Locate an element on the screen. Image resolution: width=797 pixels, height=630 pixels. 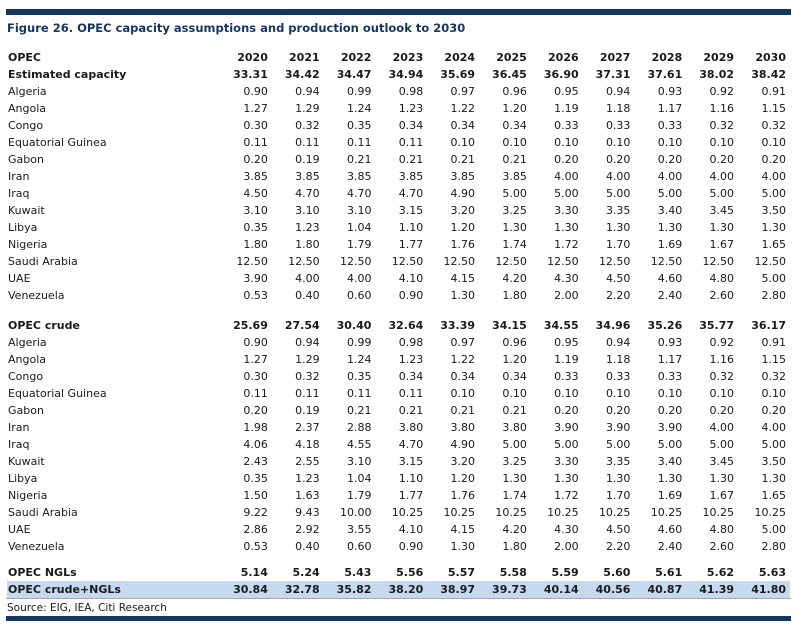
cell-value: 3.90 is located at coordinates (566, 427).